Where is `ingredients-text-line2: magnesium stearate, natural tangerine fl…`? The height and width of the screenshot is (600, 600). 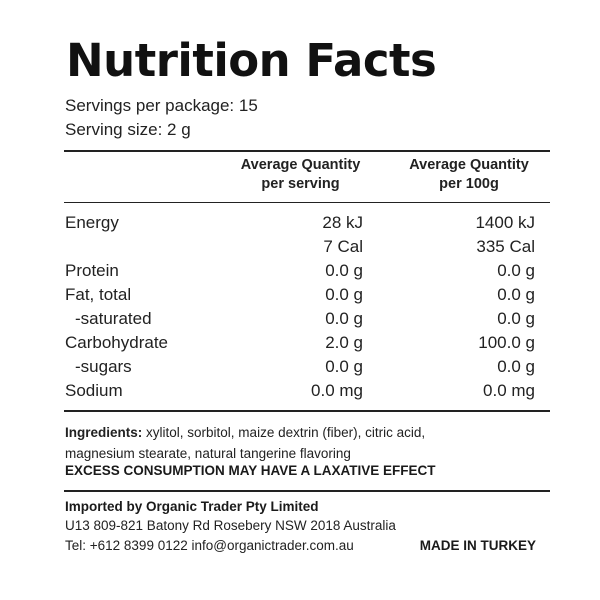
ingredients-text-line2: magnesium stearate, natural tangerine fl… is located at coordinates (208, 453).